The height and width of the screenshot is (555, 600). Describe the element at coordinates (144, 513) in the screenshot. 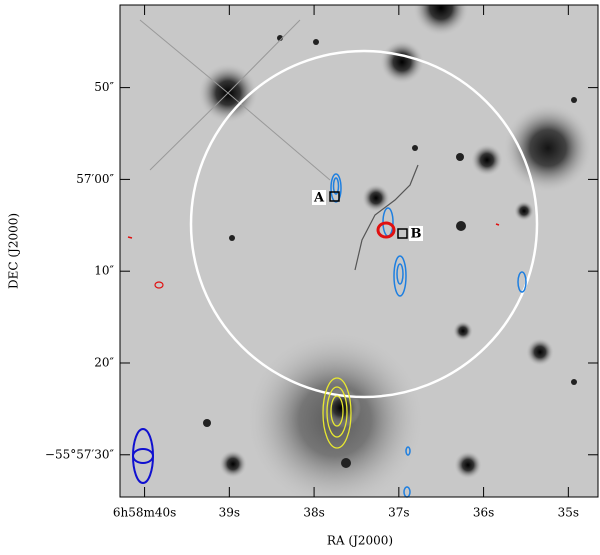

I see `x-tick-label: 6h58m40s` at that location.